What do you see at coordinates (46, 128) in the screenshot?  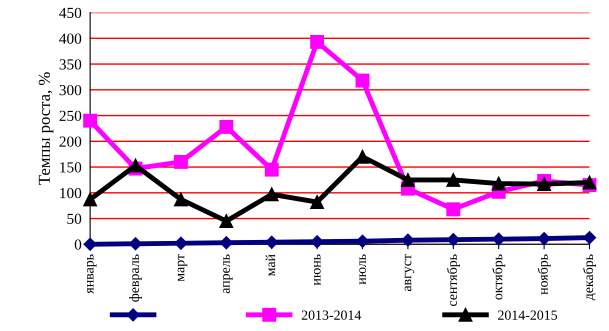 I see `y-axis-title: Темпы роста, %` at bounding box center [46, 128].